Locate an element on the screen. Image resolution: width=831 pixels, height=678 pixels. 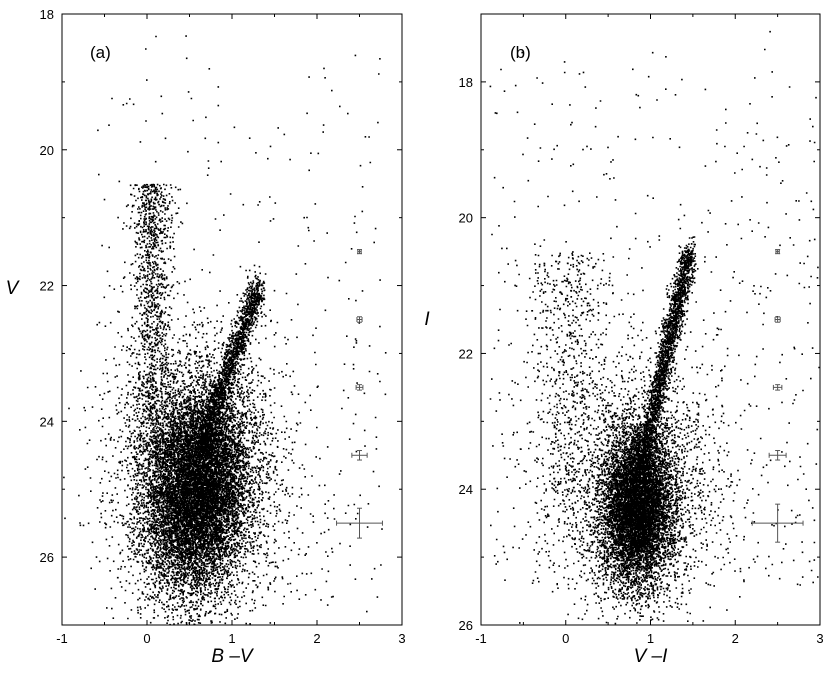
panel-a-label: (a) is located at coordinates (100, 52).